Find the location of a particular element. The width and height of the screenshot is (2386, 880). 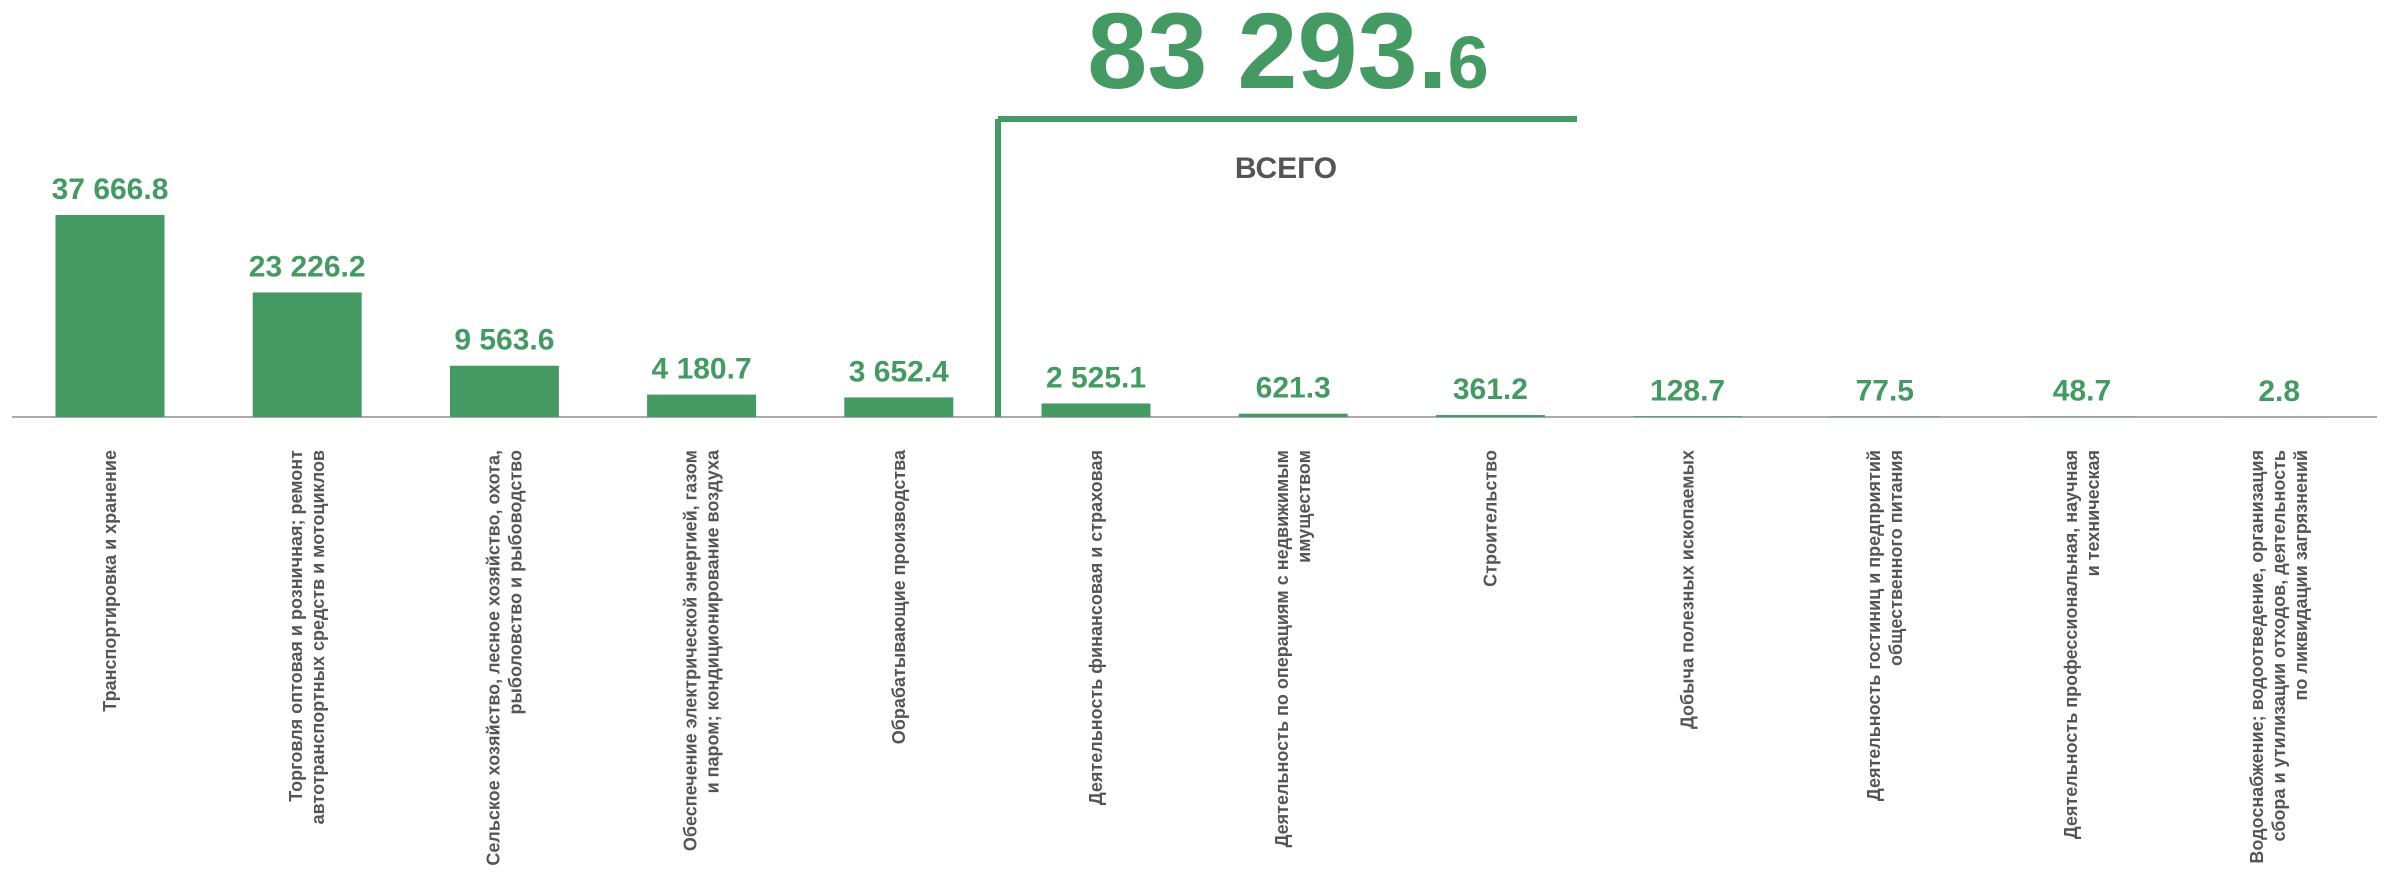

value-label: 48.7 is located at coordinates (2082, 391).